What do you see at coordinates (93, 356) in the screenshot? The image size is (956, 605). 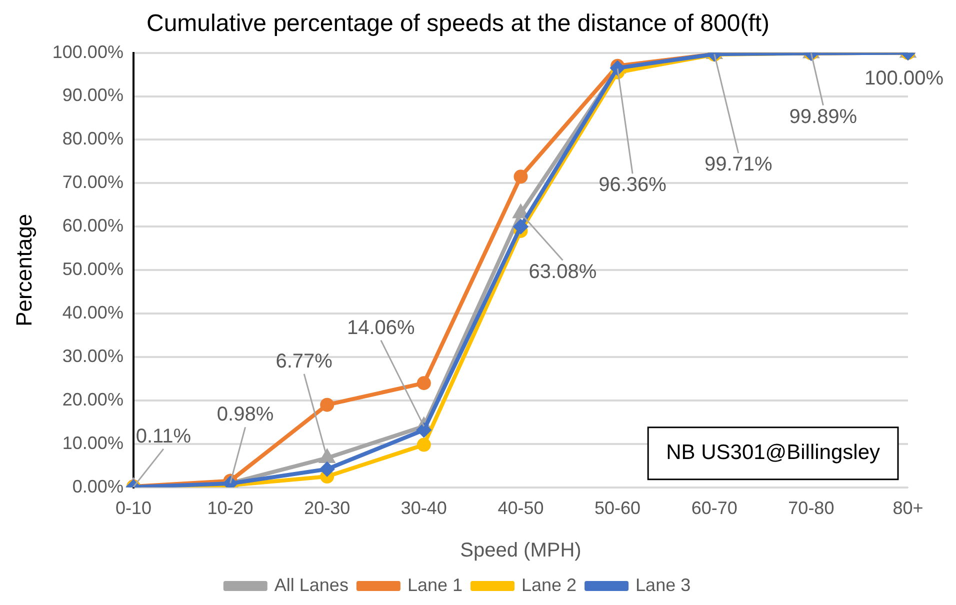 I see `y-tick-label: 30.00%` at bounding box center [93, 356].